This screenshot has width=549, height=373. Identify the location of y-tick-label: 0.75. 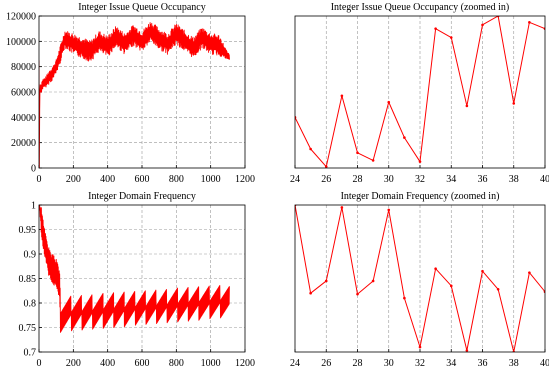
(28, 328).